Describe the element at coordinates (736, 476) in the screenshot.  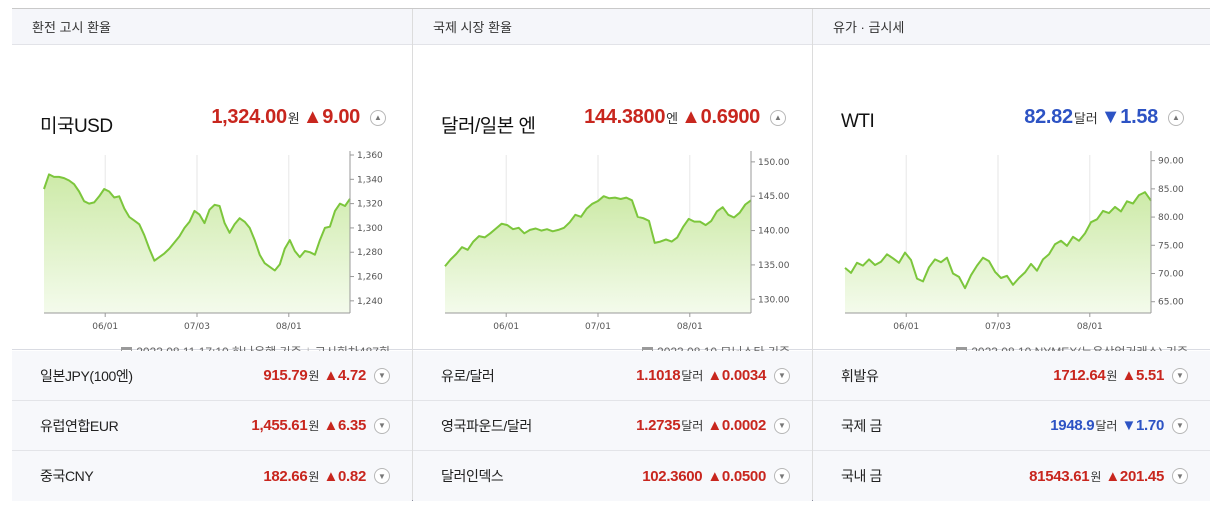
I see `item-change: ▲0.0500` at that location.